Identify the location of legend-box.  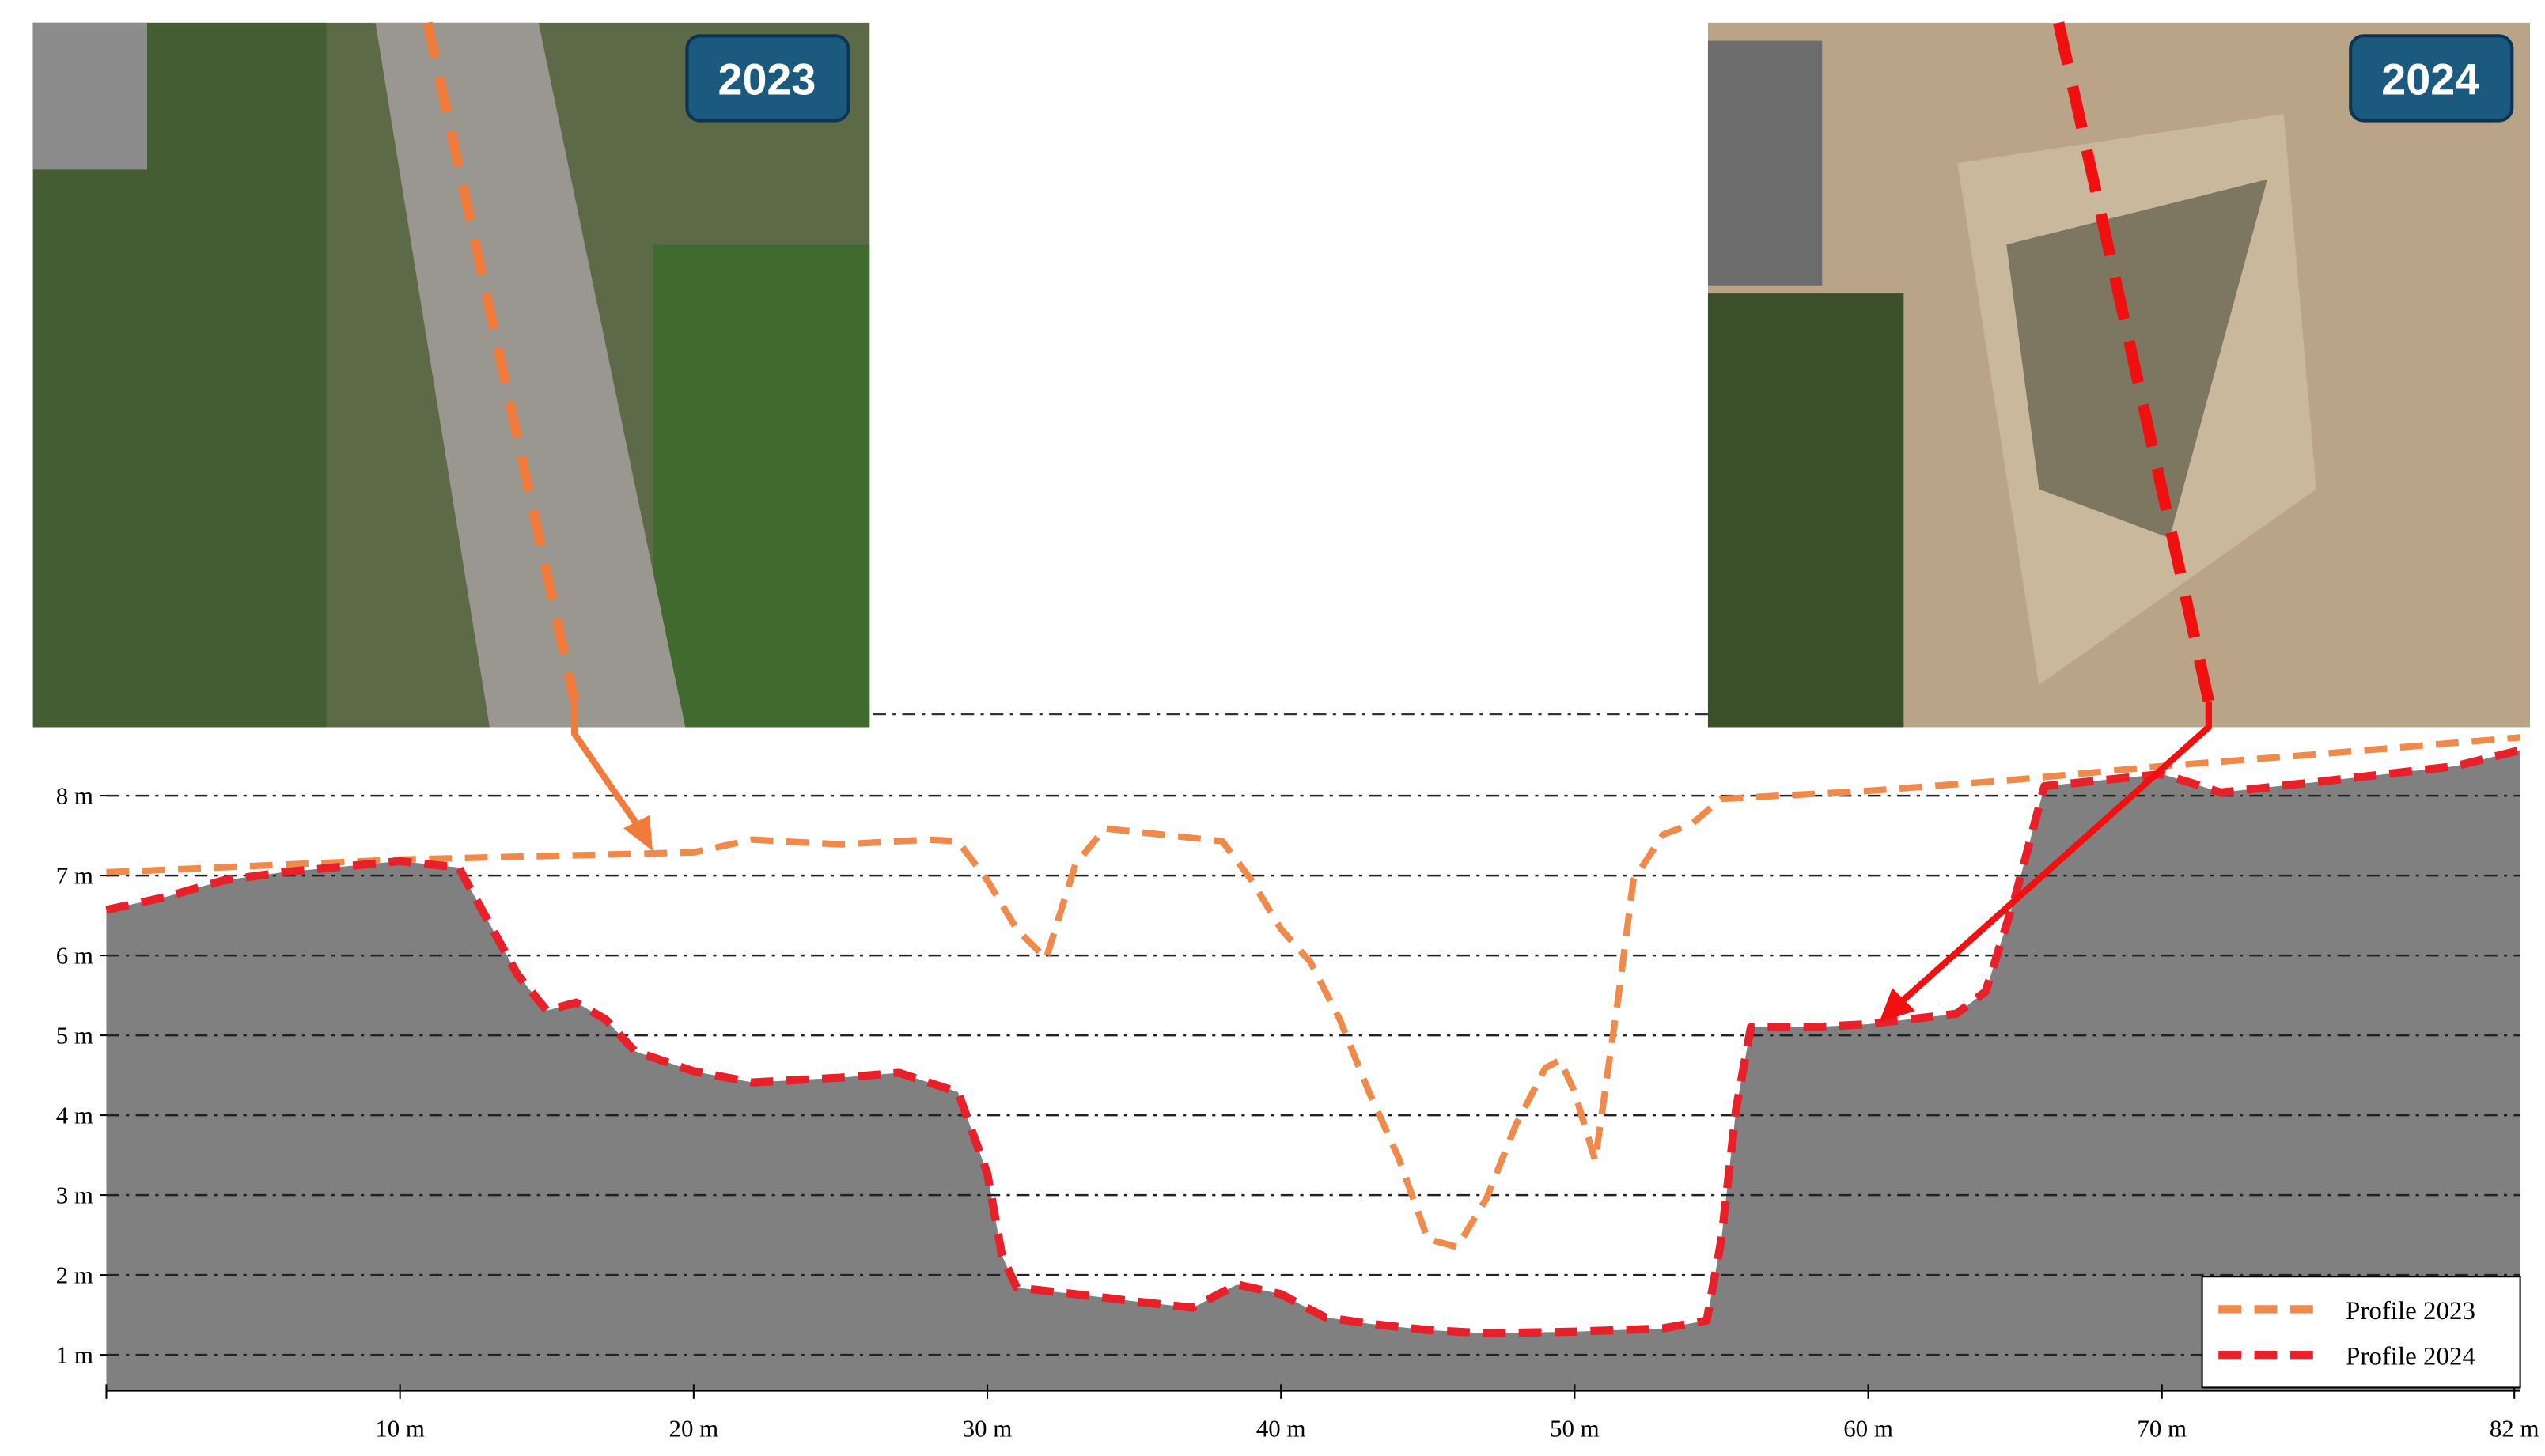
(2361, 1332).